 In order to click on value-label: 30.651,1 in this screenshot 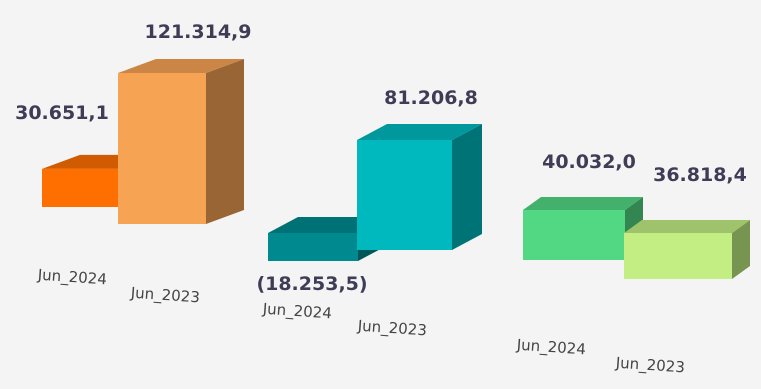, I will do `click(62, 113)`.